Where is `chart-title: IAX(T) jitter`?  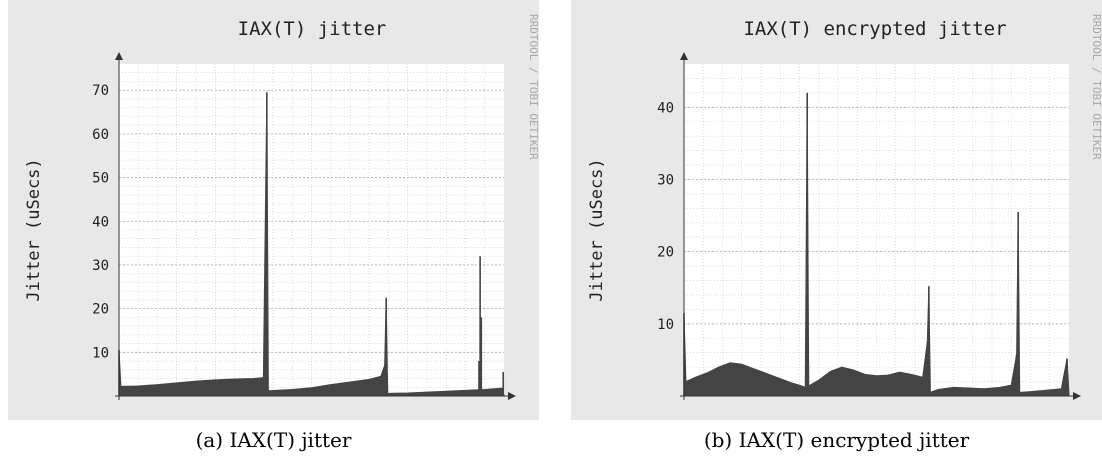 chart-title: IAX(T) jitter is located at coordinates (312, 29).